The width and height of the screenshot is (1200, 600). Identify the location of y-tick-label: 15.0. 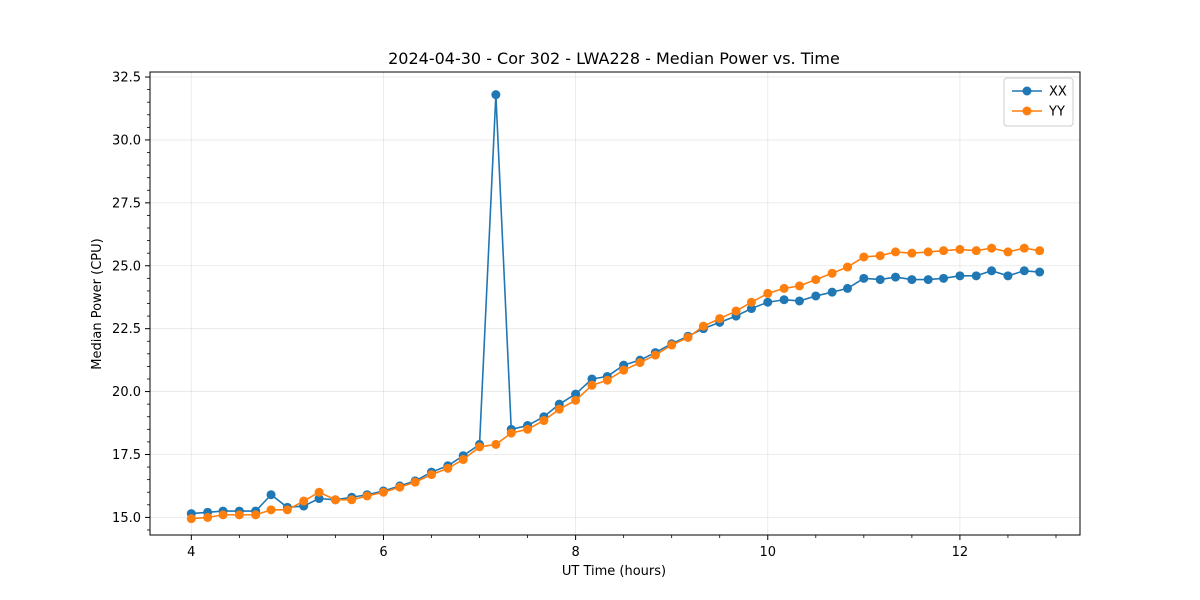
(126, 518).